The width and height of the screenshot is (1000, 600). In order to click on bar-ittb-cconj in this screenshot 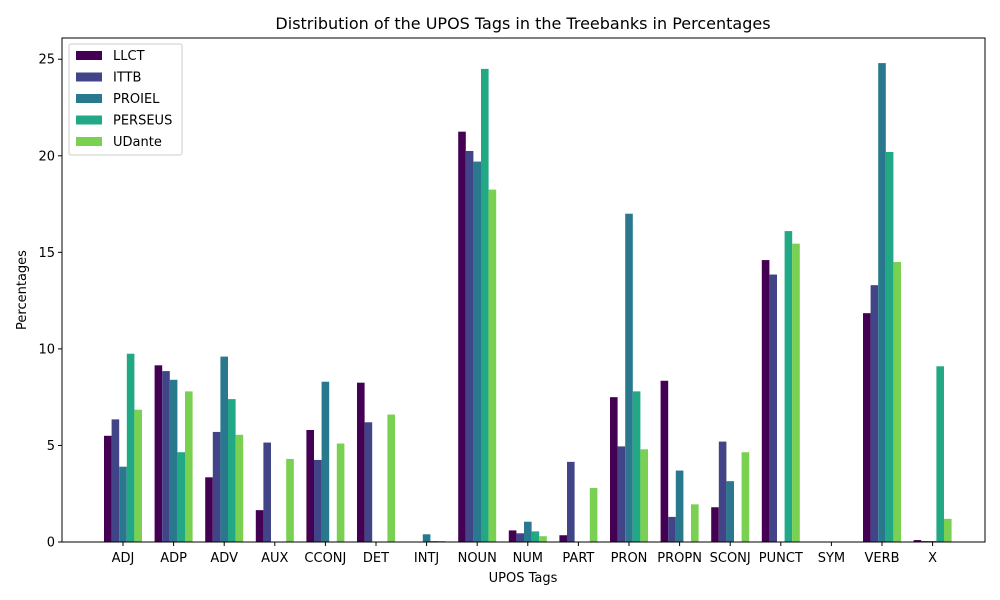, I will do `click(318, 500)`.